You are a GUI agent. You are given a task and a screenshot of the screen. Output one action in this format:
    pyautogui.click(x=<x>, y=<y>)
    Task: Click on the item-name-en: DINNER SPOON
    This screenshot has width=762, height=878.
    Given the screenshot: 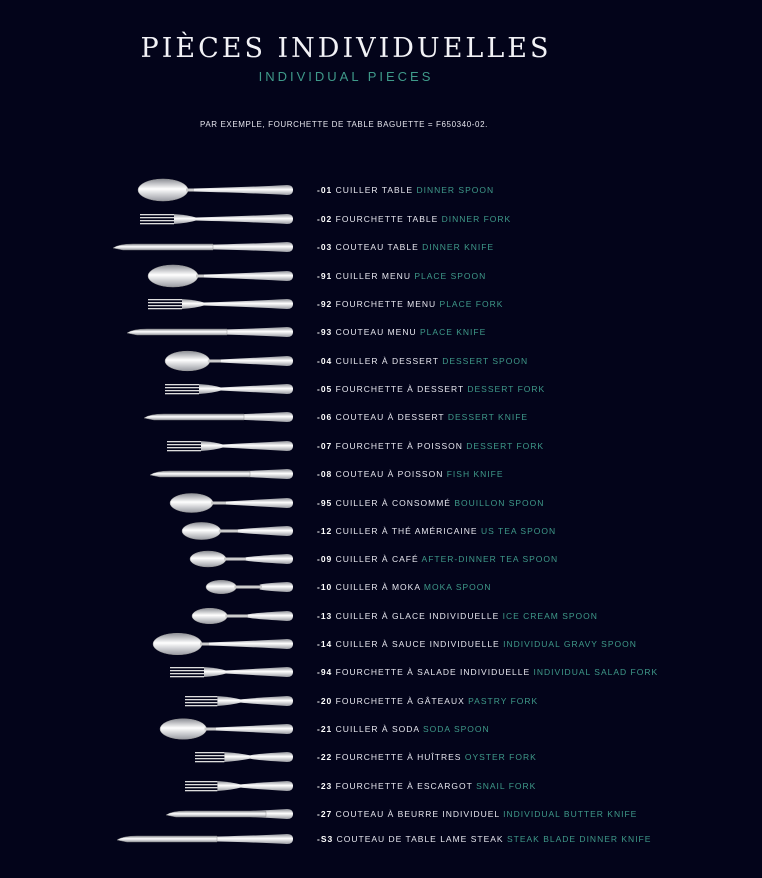 What is the action you would take?
    pyautogui.click(x=455, y=190)
    